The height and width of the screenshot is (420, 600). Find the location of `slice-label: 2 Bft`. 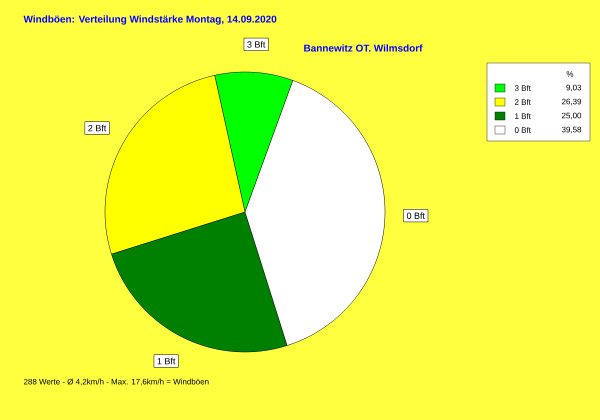

slice-label: 2 Bft is located at coordinates (97, 128).